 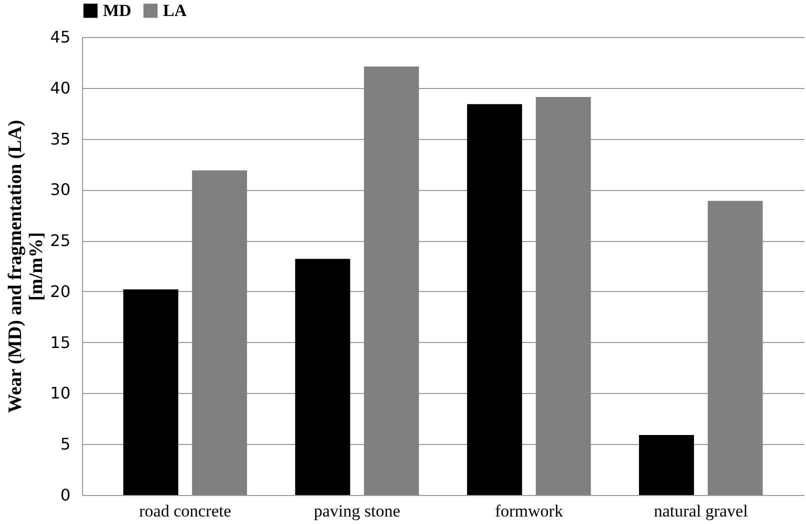 I want to click on y-tick-label: 15, so click(x=60, y=342).